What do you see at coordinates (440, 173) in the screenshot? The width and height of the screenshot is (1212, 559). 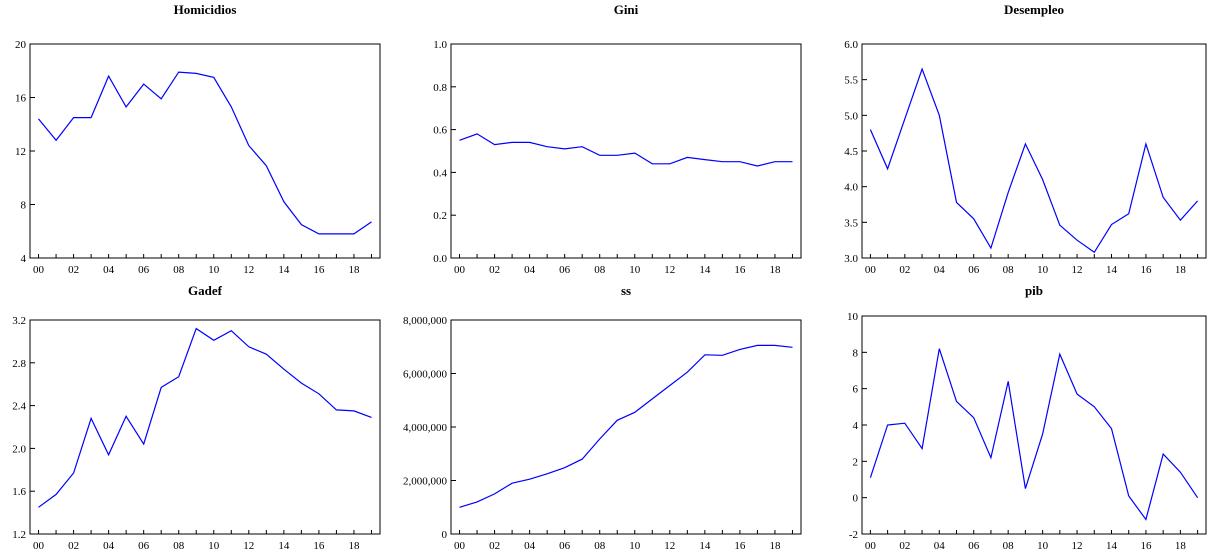 I see `gini-y-tick-label: 0.4` at bounding box center [440, 173].